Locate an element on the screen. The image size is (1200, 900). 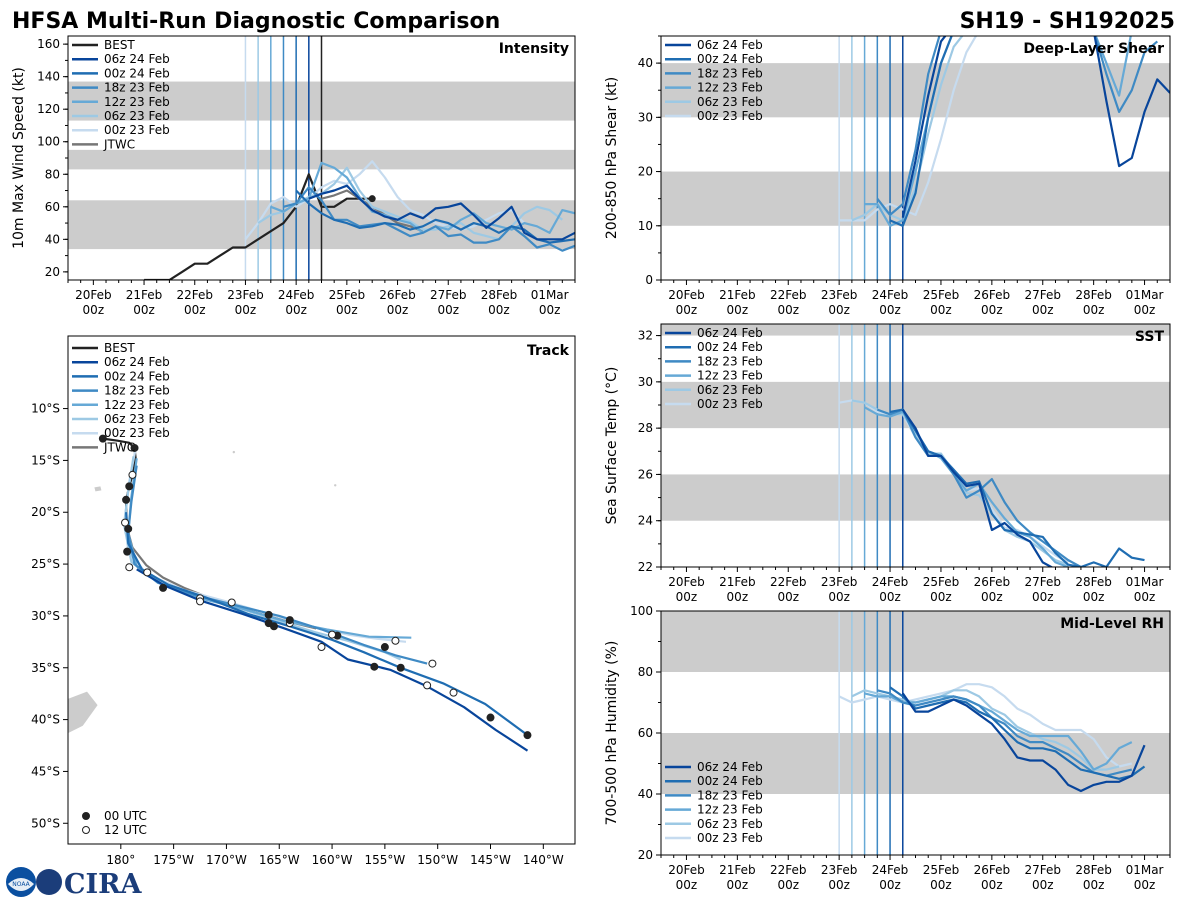
shear-ytick-label: 30 is located at coordinates (645, 117).